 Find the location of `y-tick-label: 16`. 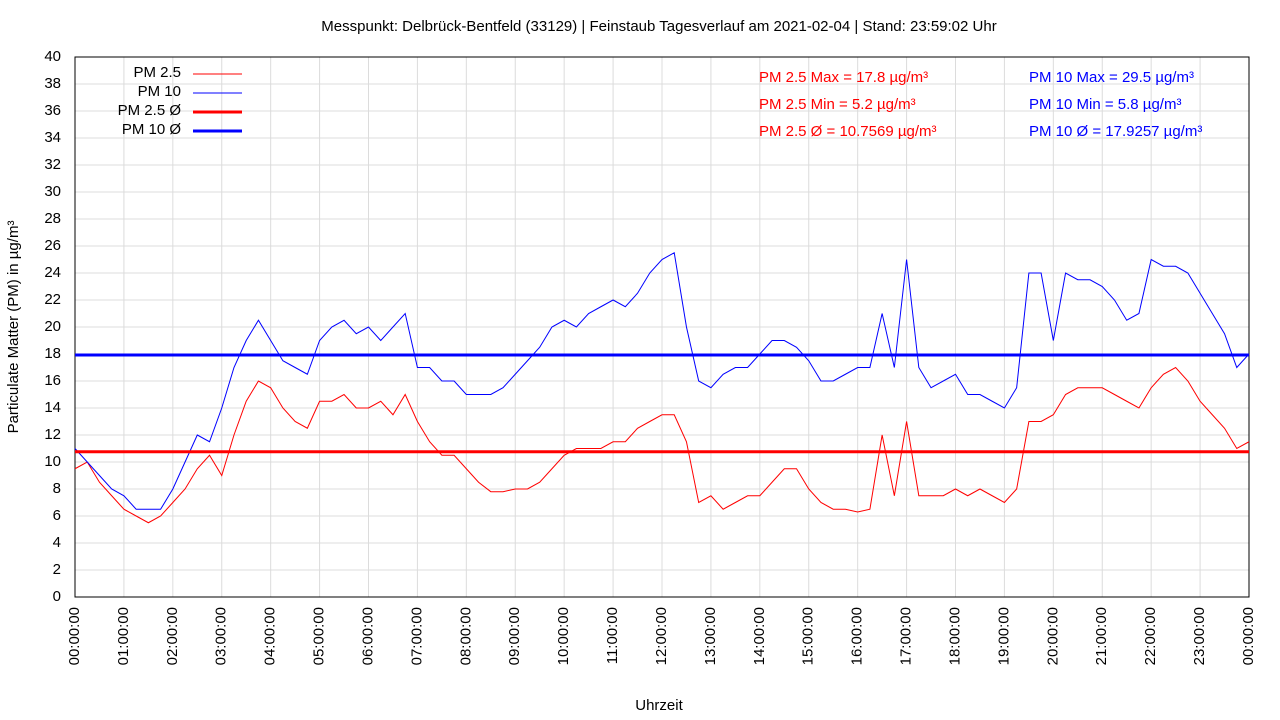

y-tick-label: 16 is located at coordinates (52, 380).